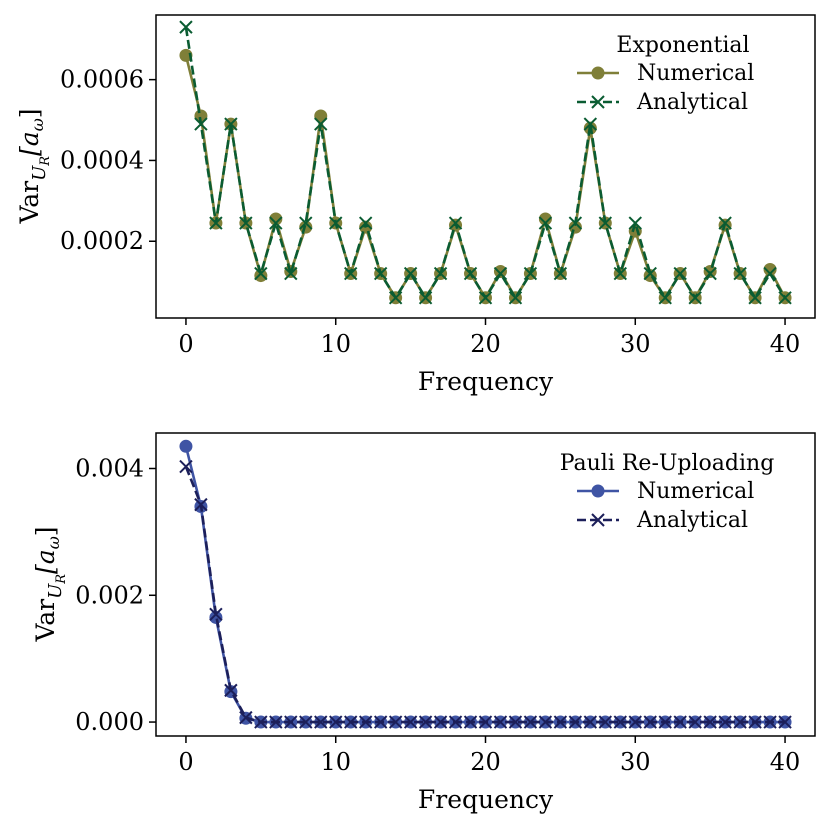  I want to click on y-axis-label: VarUR[aω], so click(50, 584).